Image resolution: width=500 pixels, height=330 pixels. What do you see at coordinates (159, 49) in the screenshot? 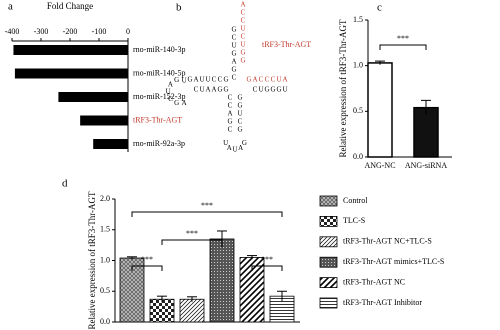
I see `category-label: rno-miR-140-3p` at bounding box center [159, 49].